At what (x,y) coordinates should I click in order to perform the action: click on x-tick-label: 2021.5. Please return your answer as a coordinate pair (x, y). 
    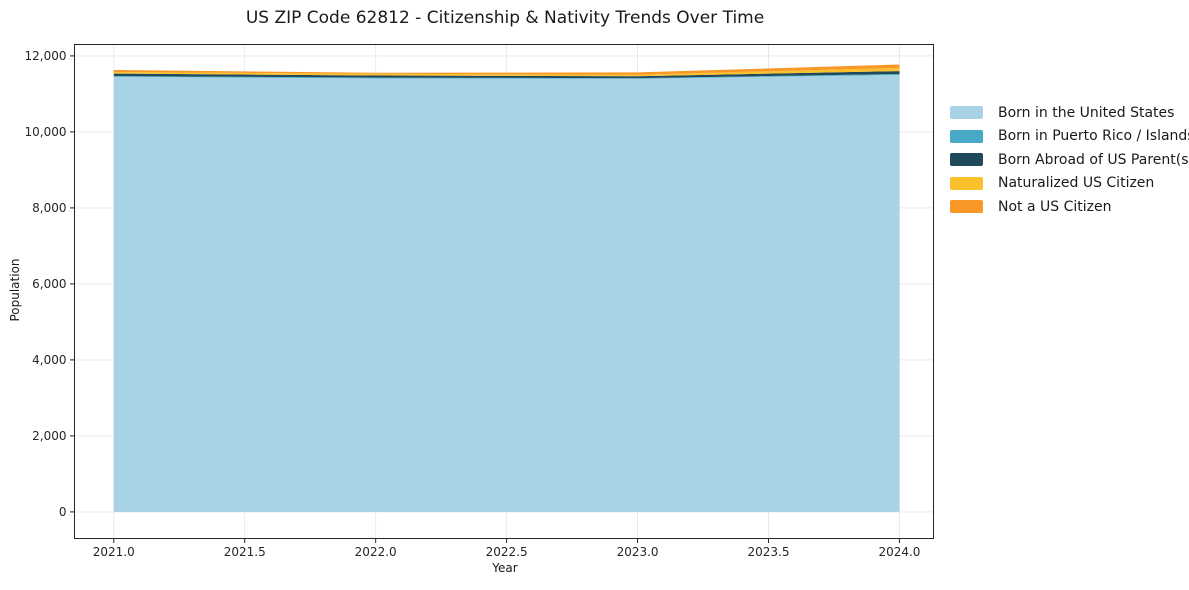
    Looking at the image, I should click on (245, 552).